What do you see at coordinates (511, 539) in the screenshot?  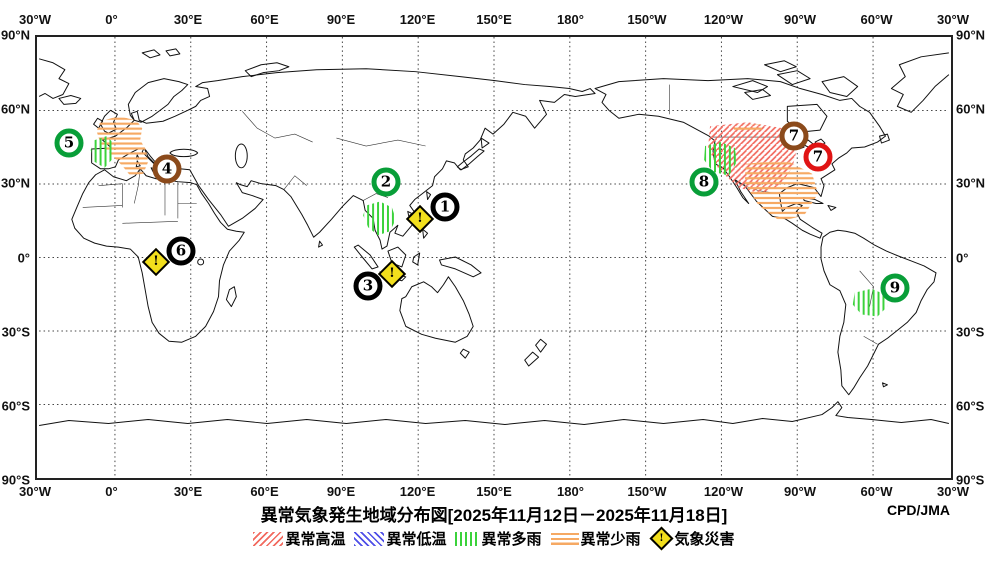 I see `legend-label: 異常多雨` at bounding box center [511, 539].